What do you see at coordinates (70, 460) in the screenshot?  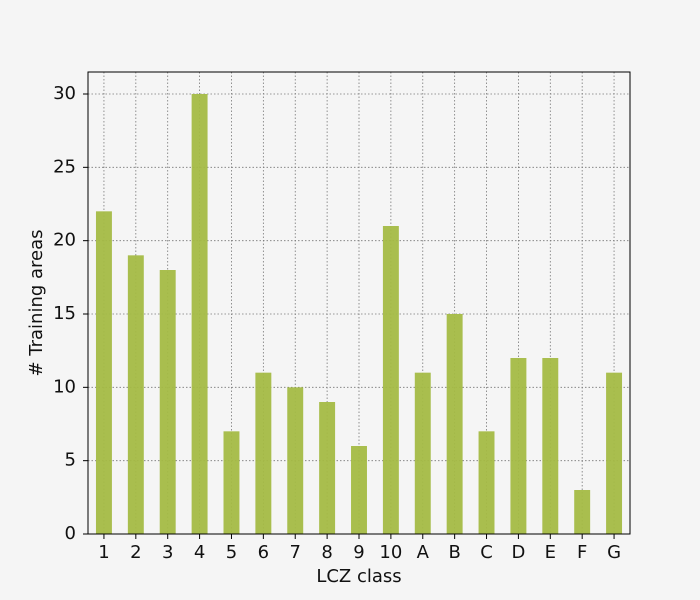 I see `y-tick-label: 5` at bounding box center [70, 460].